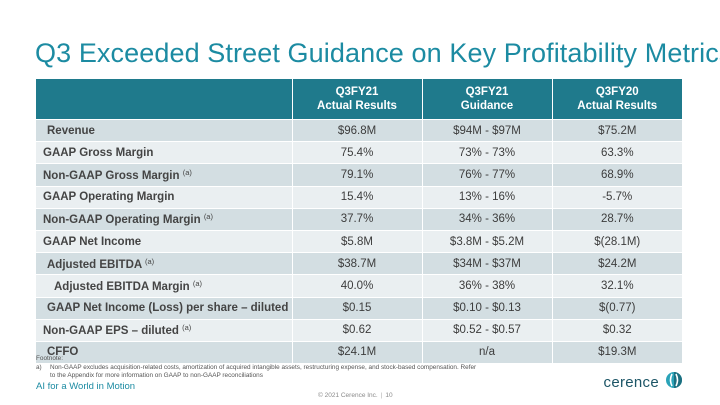 The image size is (720, 405). Describe the element at coordinates (164, 241) in the screenshot. I see `row-label: GAAP Net Income` at that location.